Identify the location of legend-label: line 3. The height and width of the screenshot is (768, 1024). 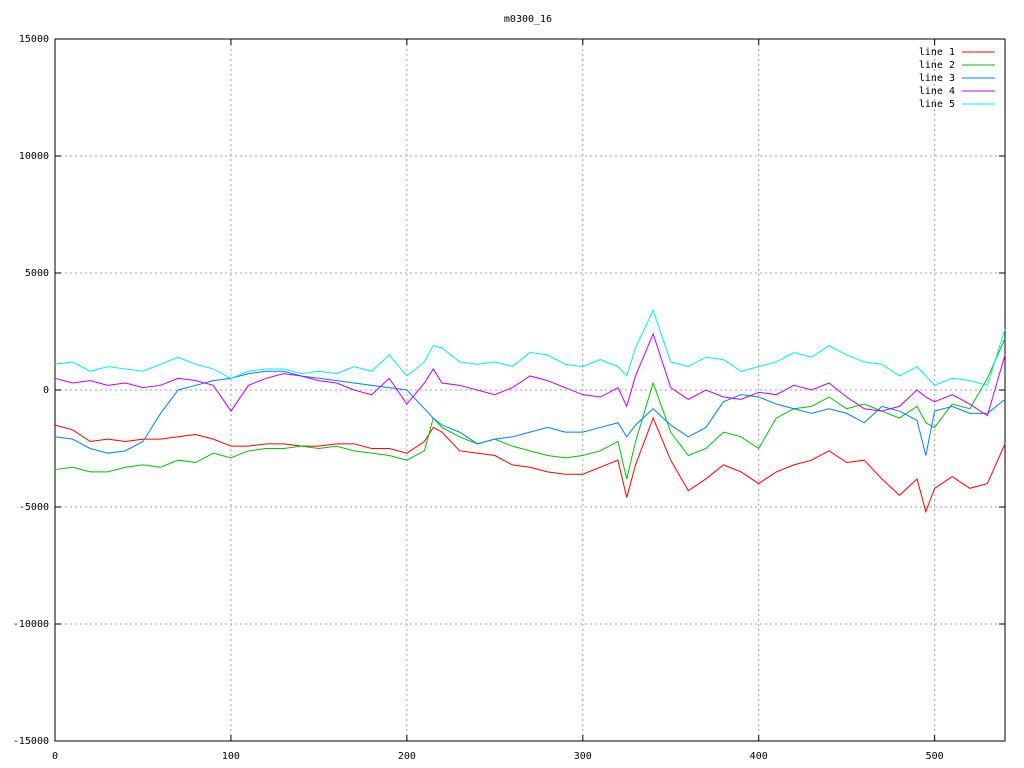
(937, 78).